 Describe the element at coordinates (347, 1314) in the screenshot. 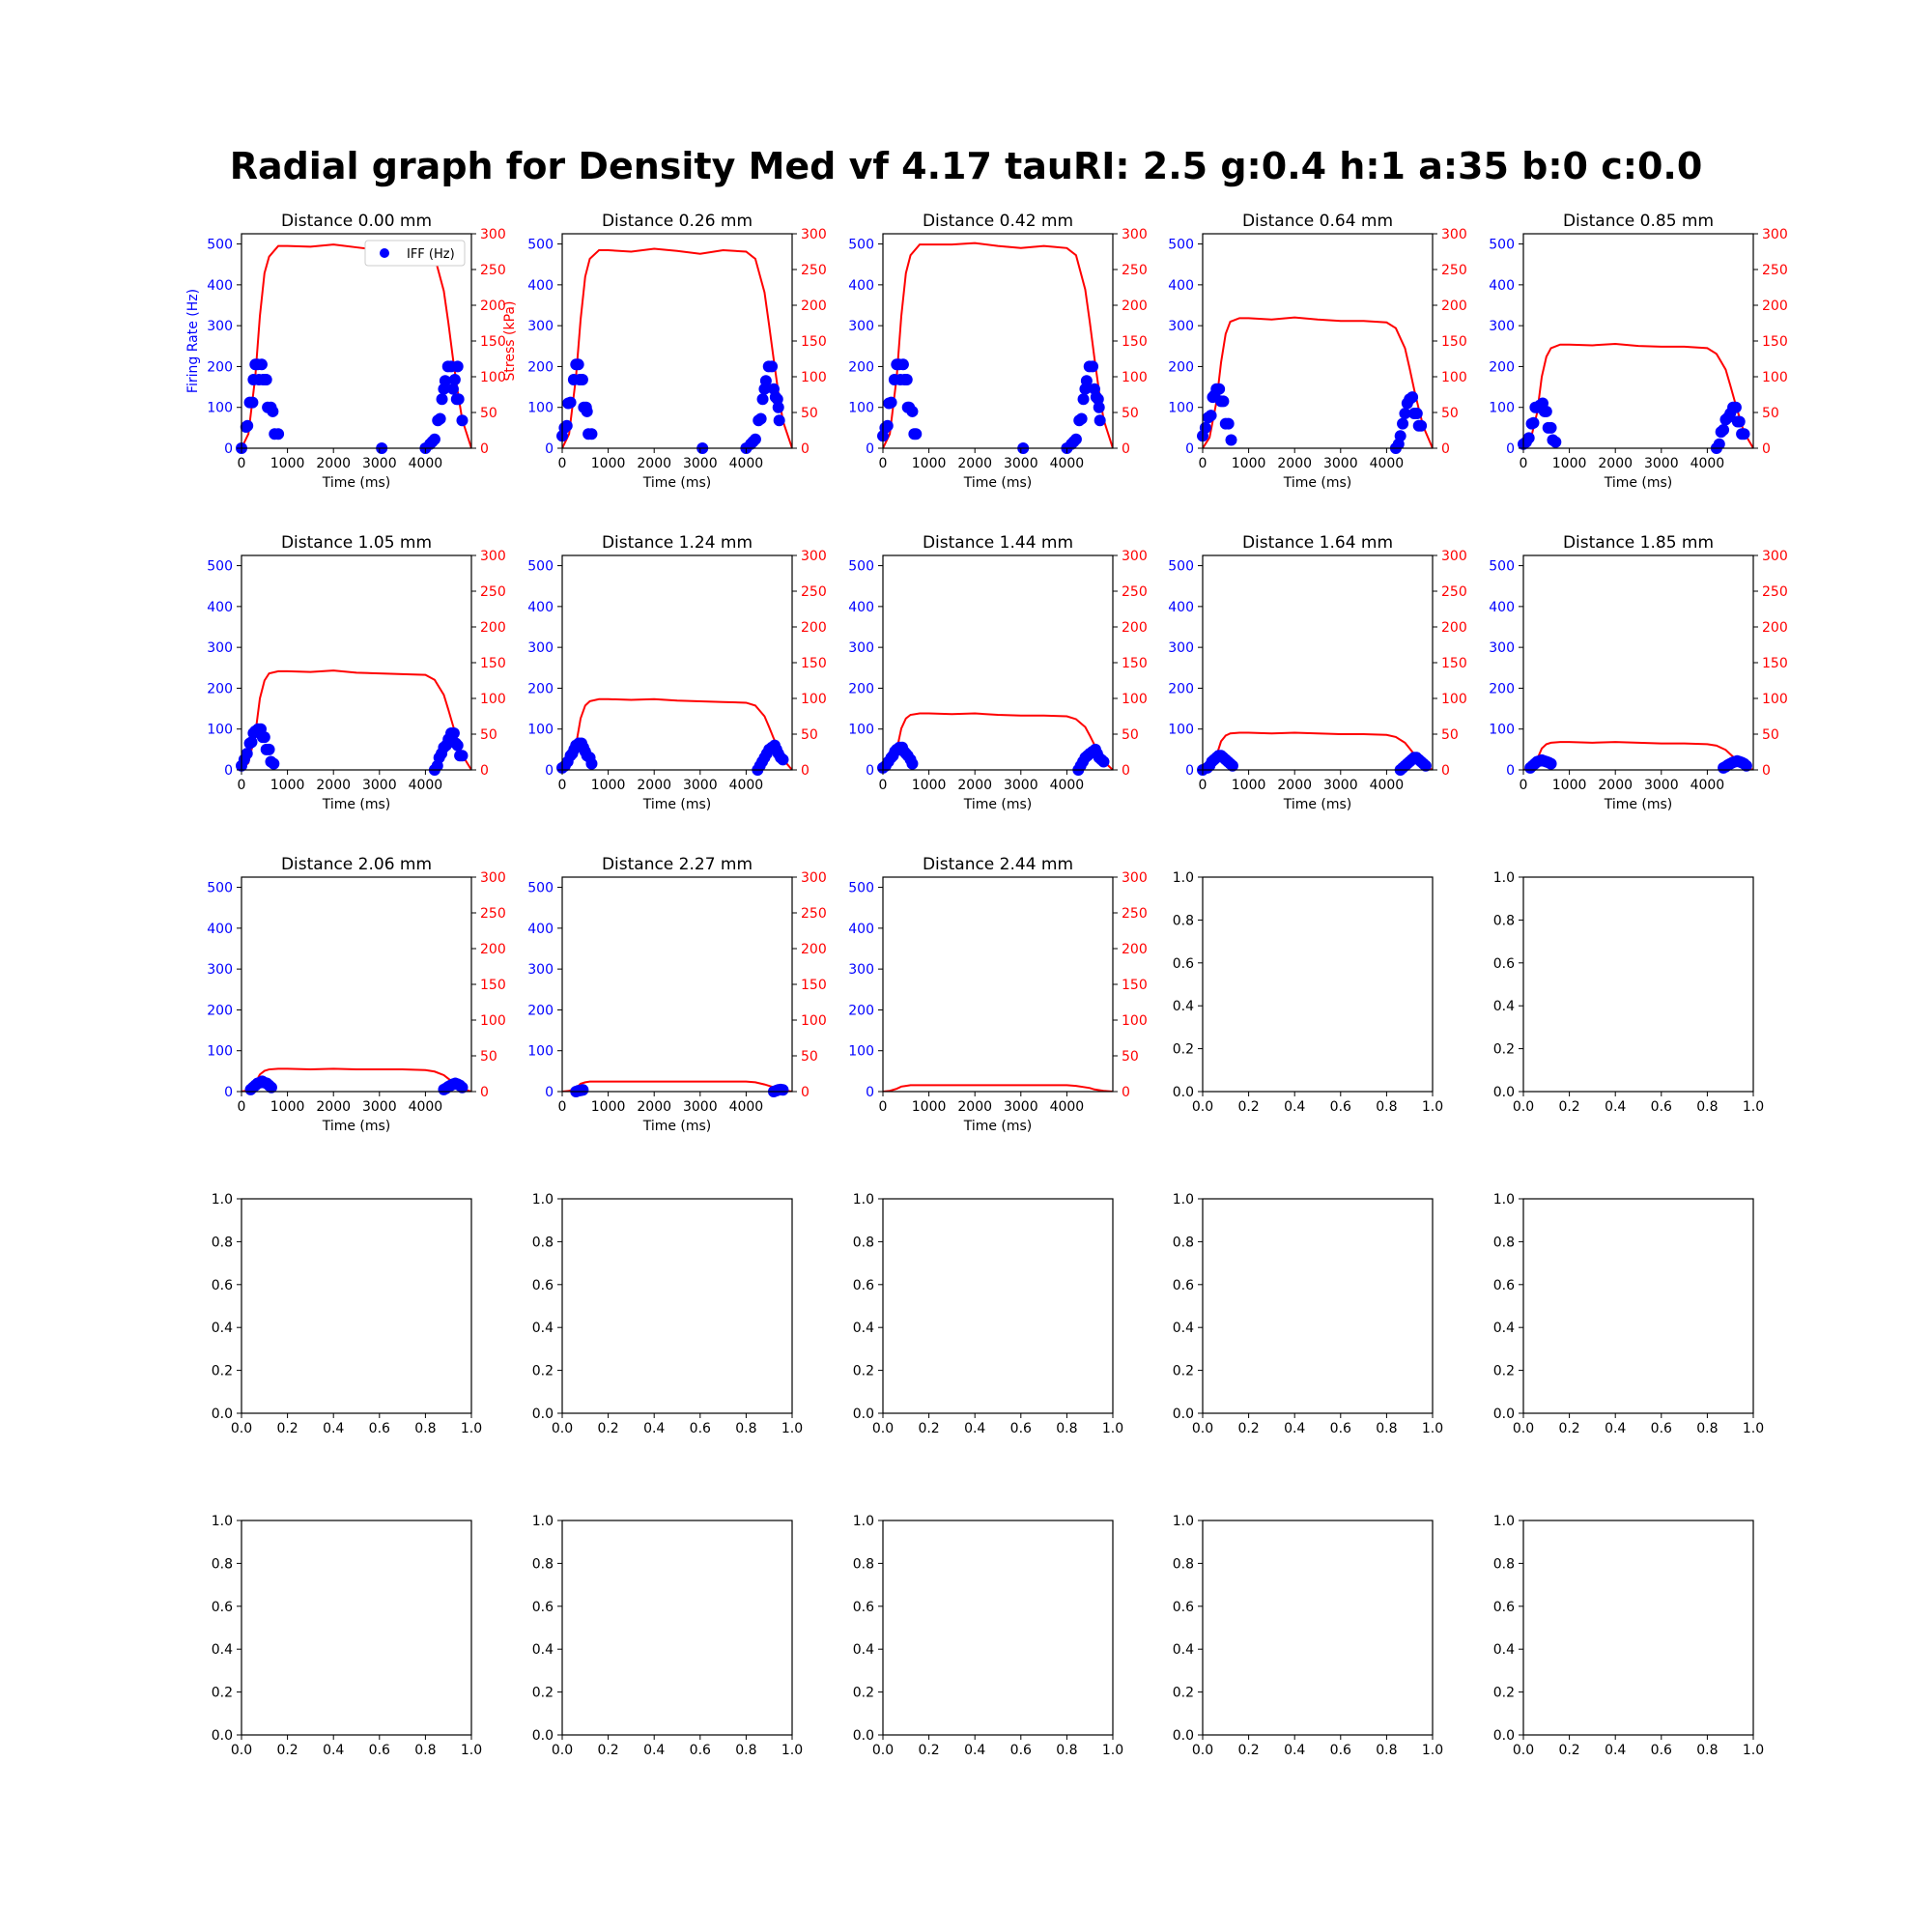

I see `subplot-16: 0.00.0 0.2 0.2 0.4 0.4 0.6 0.6 0.8 0.8 1.0 1.0` at that location.